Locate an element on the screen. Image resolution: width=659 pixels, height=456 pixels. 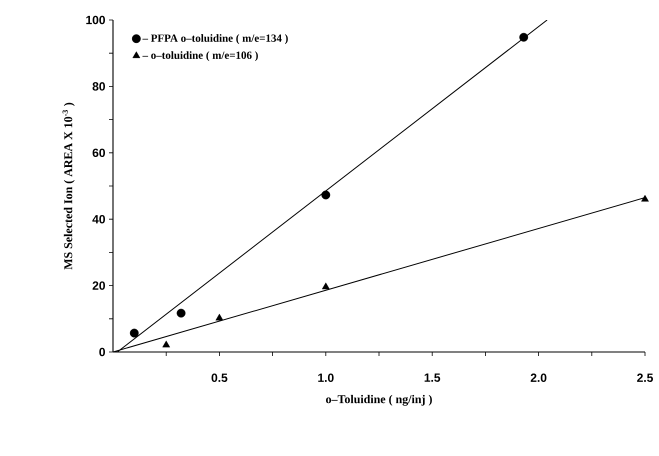
x-tick-label: 2.5 is located at coordinates (645, 378).